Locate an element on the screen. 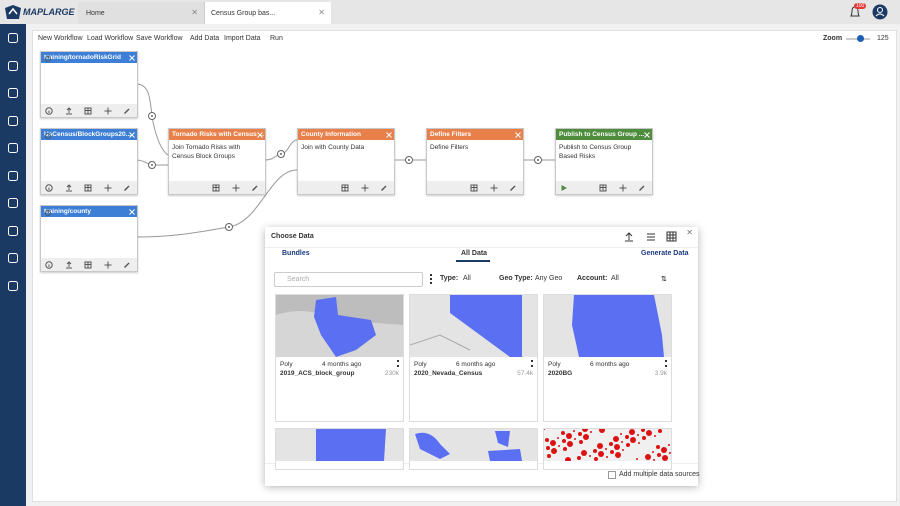  toolbar-button: Save Workflow is located at coordinates (159, 38).